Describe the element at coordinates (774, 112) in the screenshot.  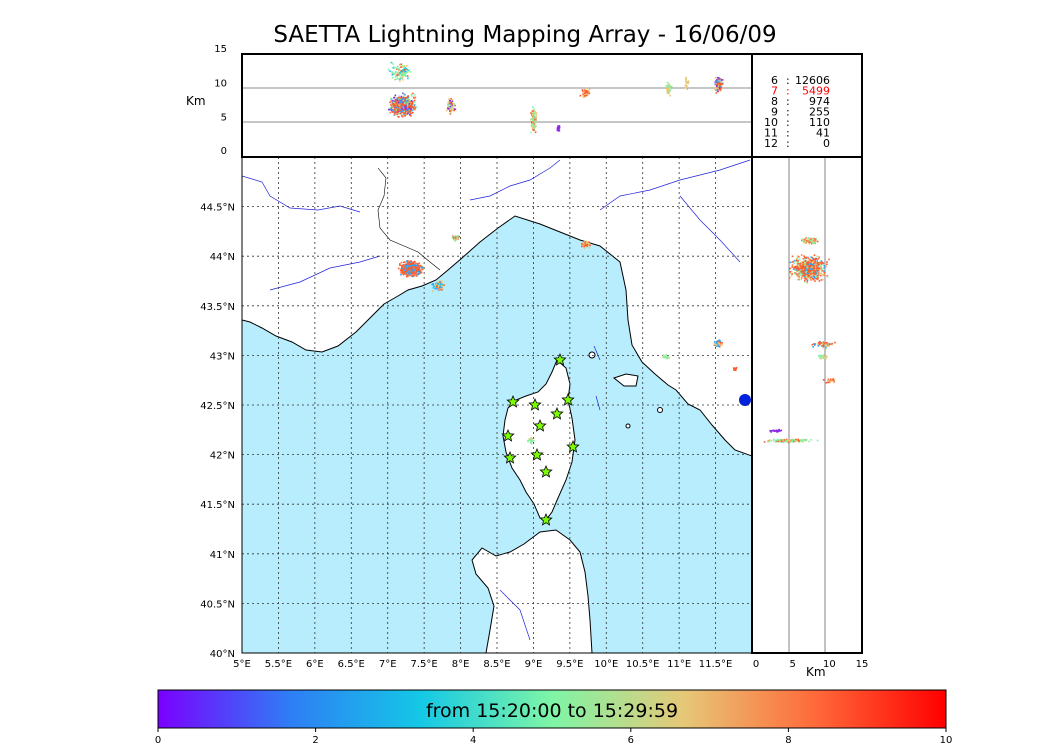
I see `station-count-label: 9` at that location.